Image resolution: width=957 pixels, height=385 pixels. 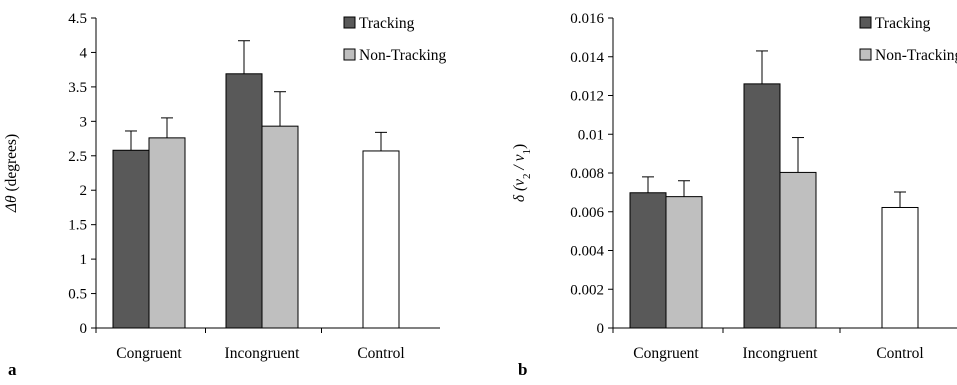 What do you see at coordinates (591, 135) in the screenshot?
I see `y-tick-label: 0.01` at bounding box center [591, 135].